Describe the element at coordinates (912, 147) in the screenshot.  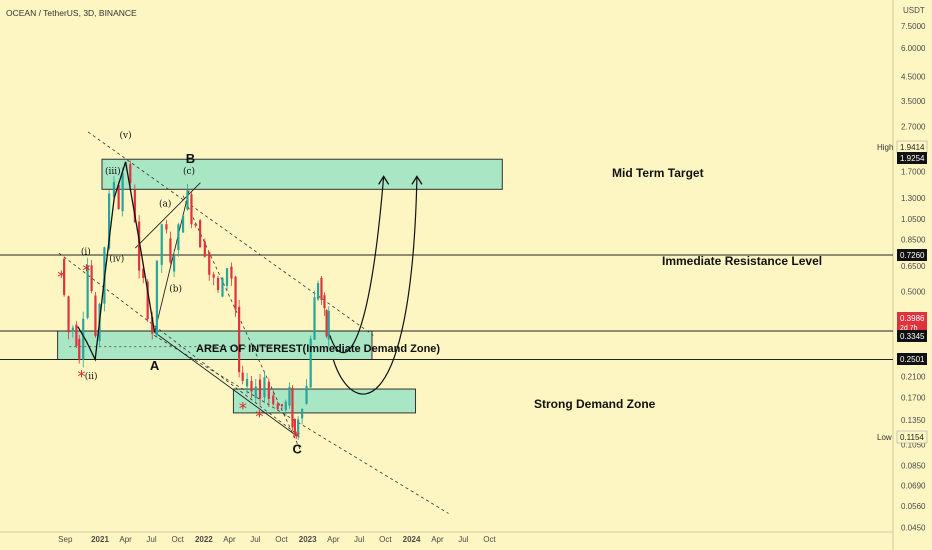
I see `price-badge-value: 1.9414` at that location.